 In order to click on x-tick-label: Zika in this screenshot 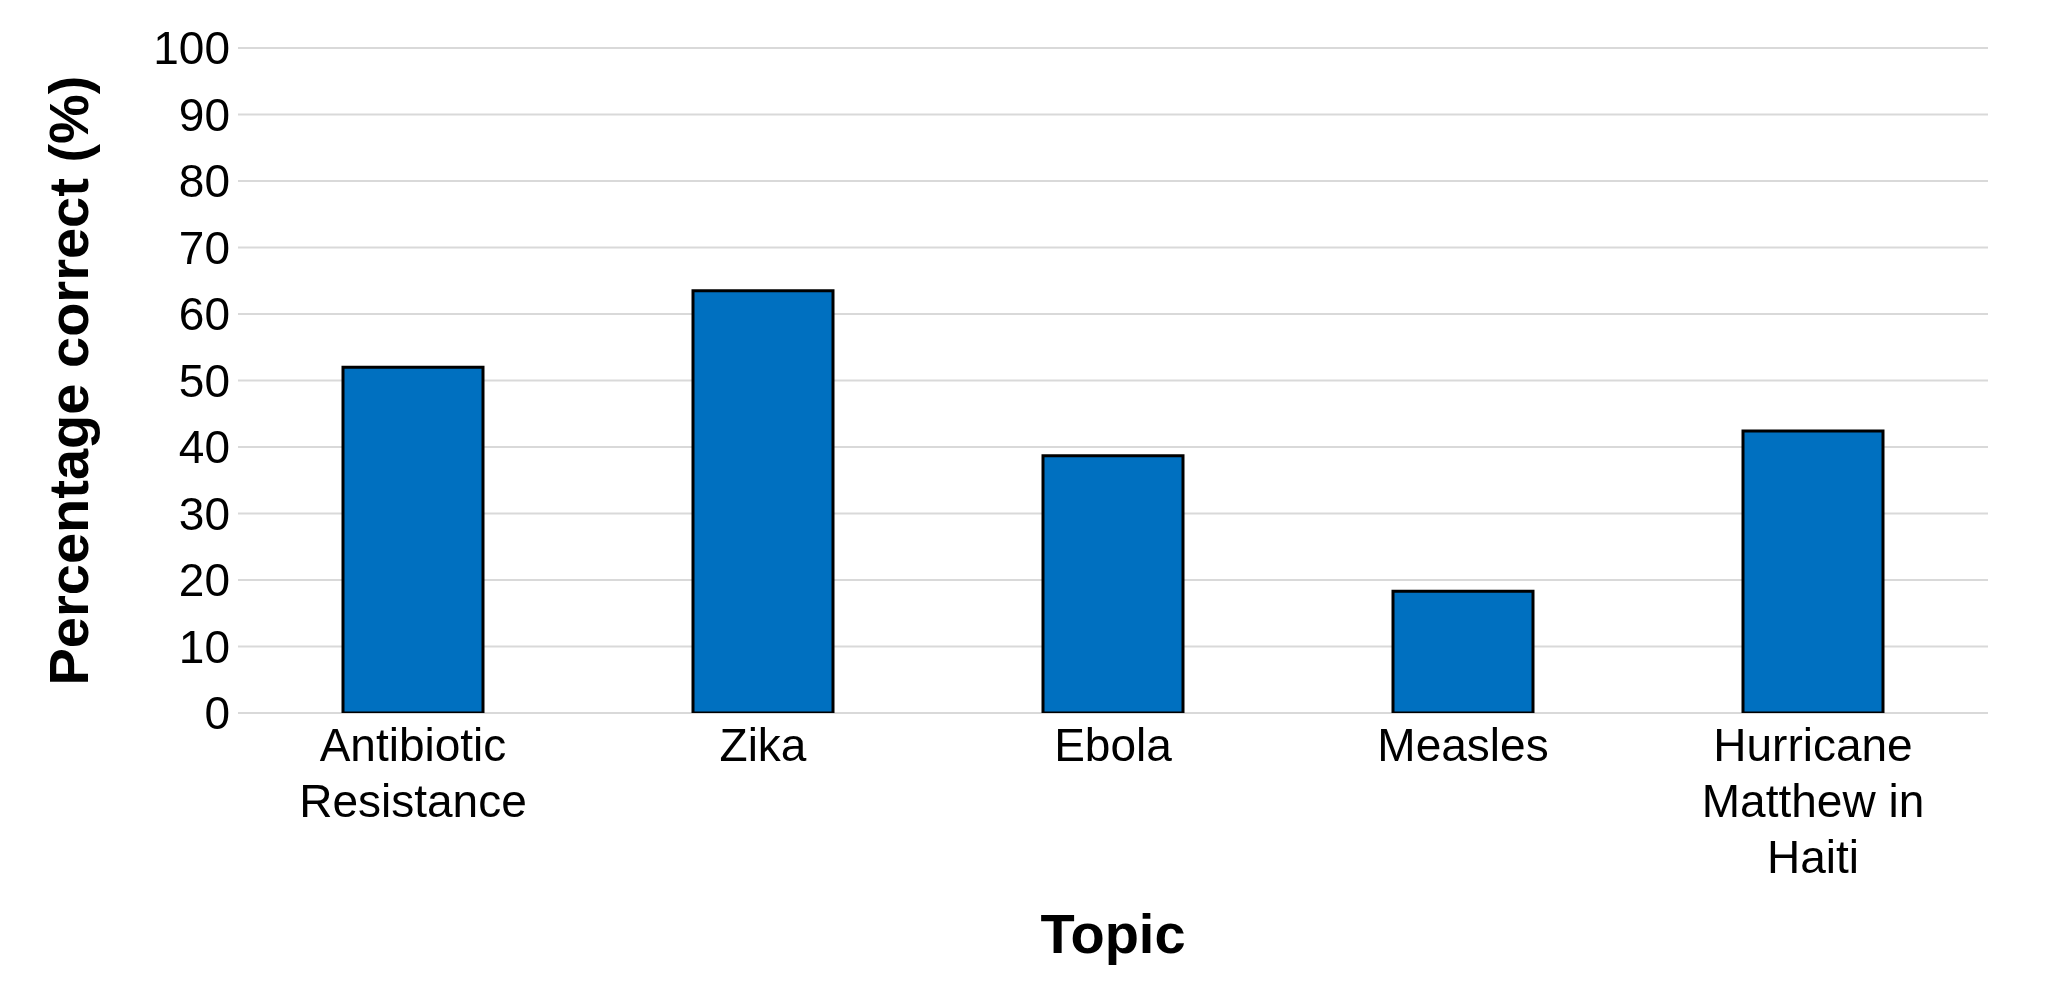, I will do `click(763, 745)`.